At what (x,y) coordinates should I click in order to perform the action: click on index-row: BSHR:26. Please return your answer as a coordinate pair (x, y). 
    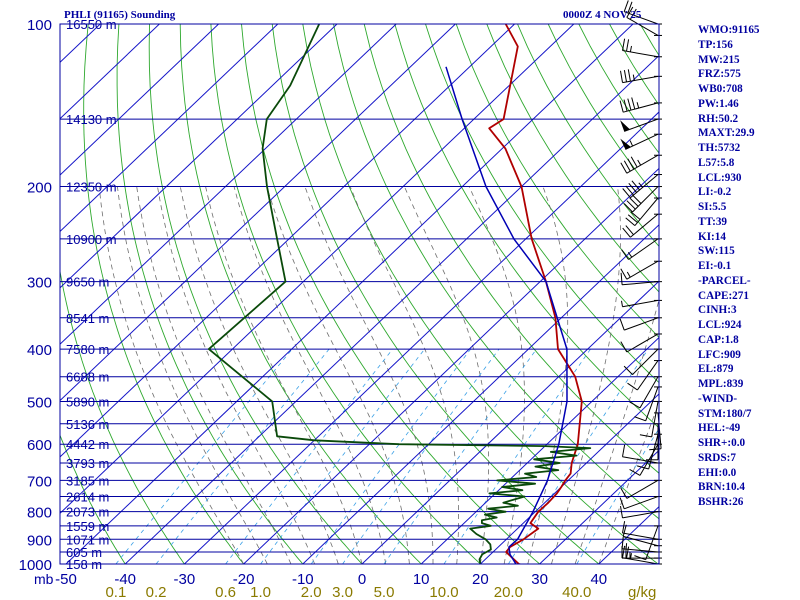
    Looking at the image, I should click on (721, 502).